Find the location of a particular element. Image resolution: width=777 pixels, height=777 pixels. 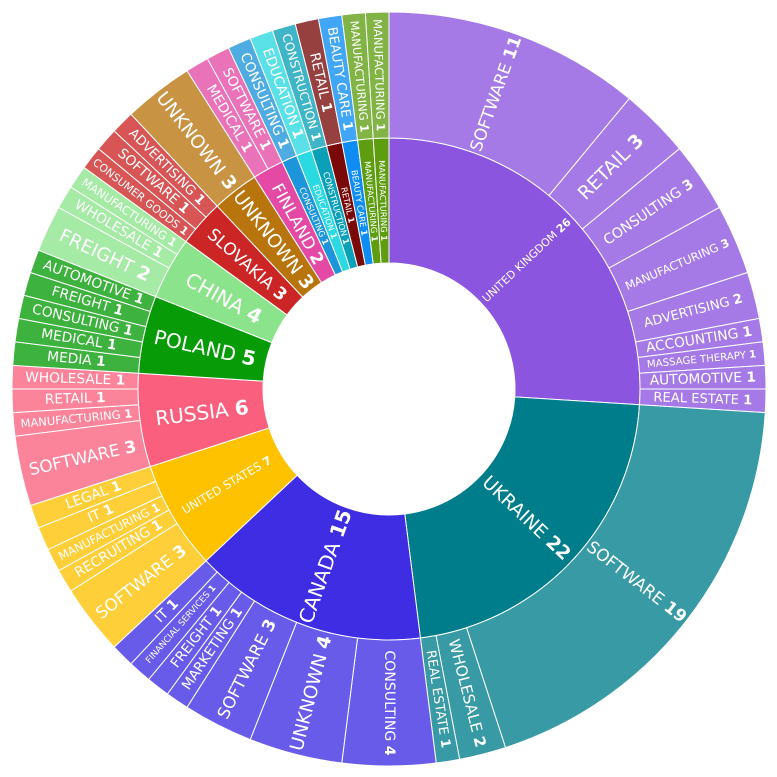

industry-segment-manufacturing-manufacturing is located at coordinates (377, 75).